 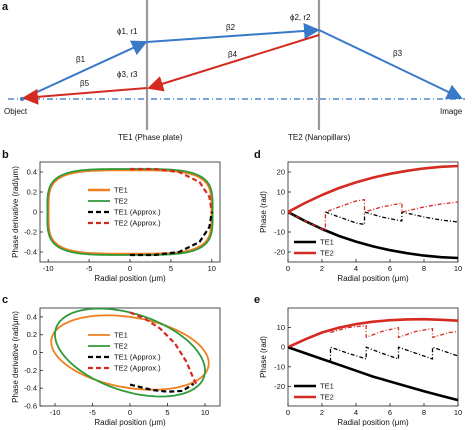 I want to click on ray-beta5, so click(x=85, y=96).